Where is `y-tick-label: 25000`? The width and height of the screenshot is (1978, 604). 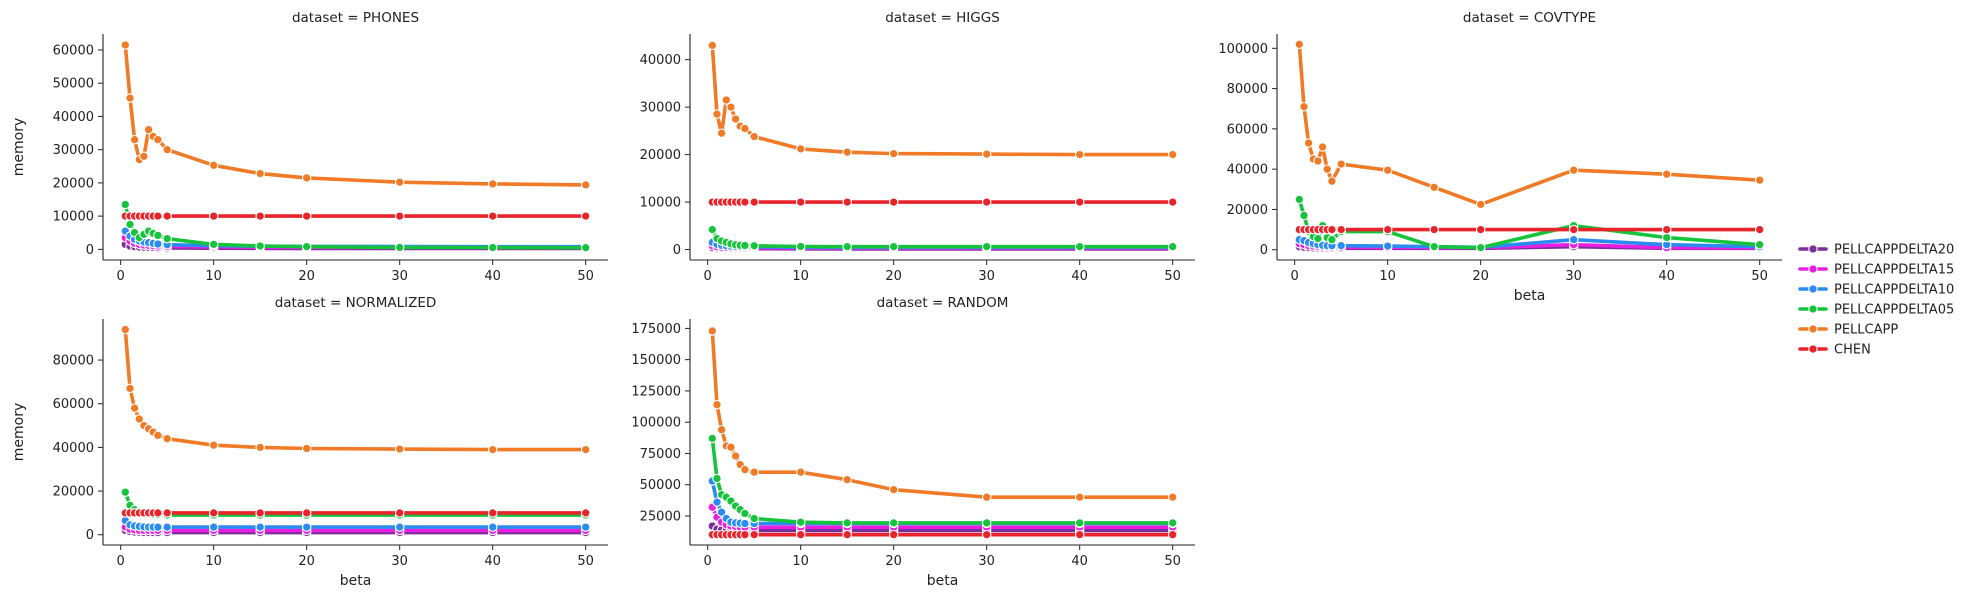
y-tick-label: 25000 is located at coordinates (660, 516).